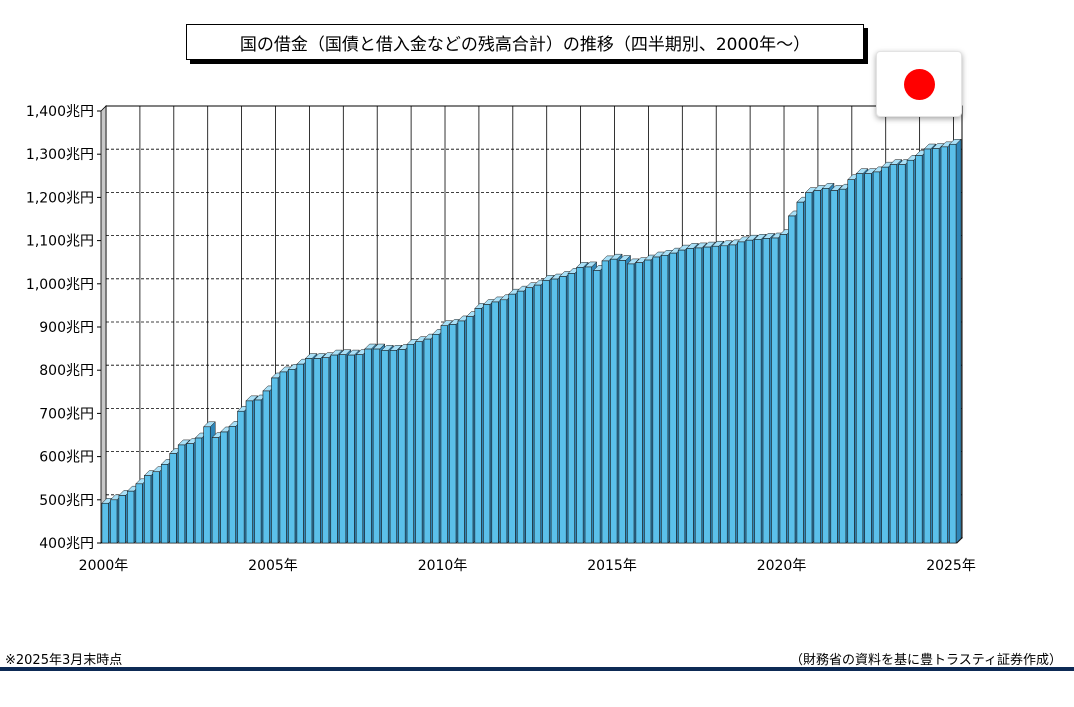 The width and height of the screenshot is (1074, 707). What do you see at coordinates (958, 341) in the screenshot?
I see `bar-side` at bounding box center [958, 341].